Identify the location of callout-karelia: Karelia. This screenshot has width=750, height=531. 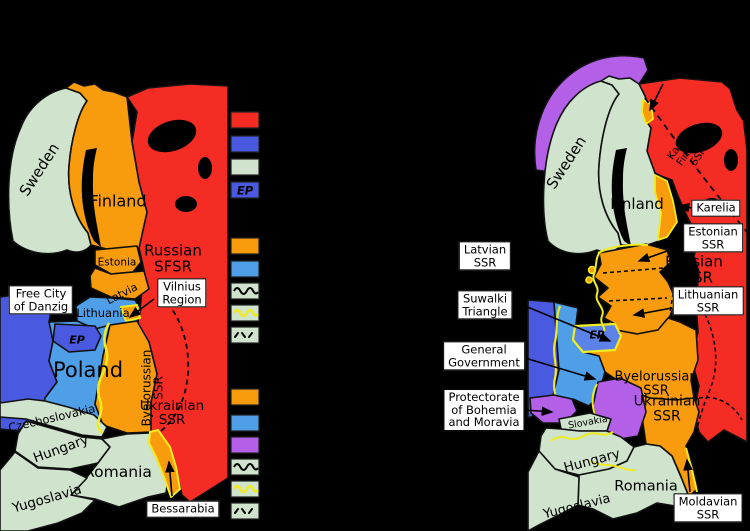
(716, 208).